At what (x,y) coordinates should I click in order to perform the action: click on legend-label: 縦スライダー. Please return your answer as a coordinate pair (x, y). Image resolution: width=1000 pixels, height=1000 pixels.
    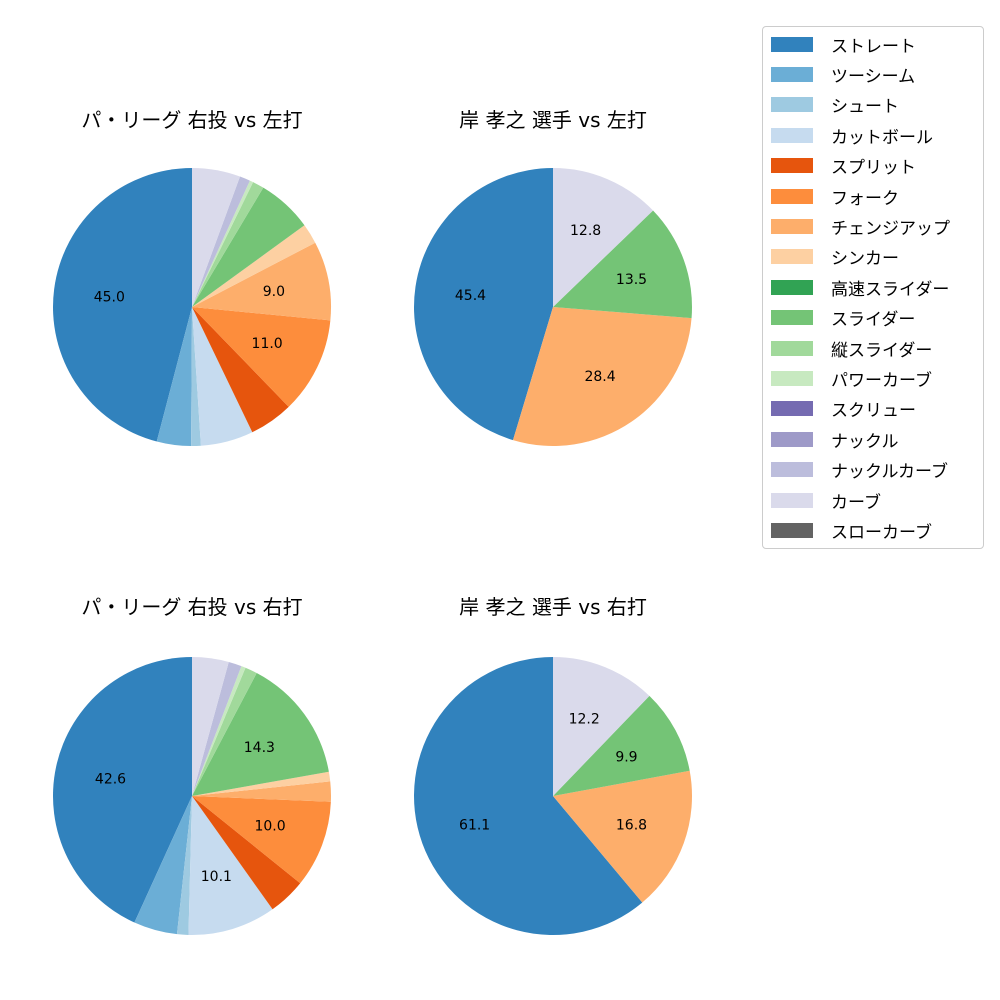
    Looking at the image, I should click on (882, 350).